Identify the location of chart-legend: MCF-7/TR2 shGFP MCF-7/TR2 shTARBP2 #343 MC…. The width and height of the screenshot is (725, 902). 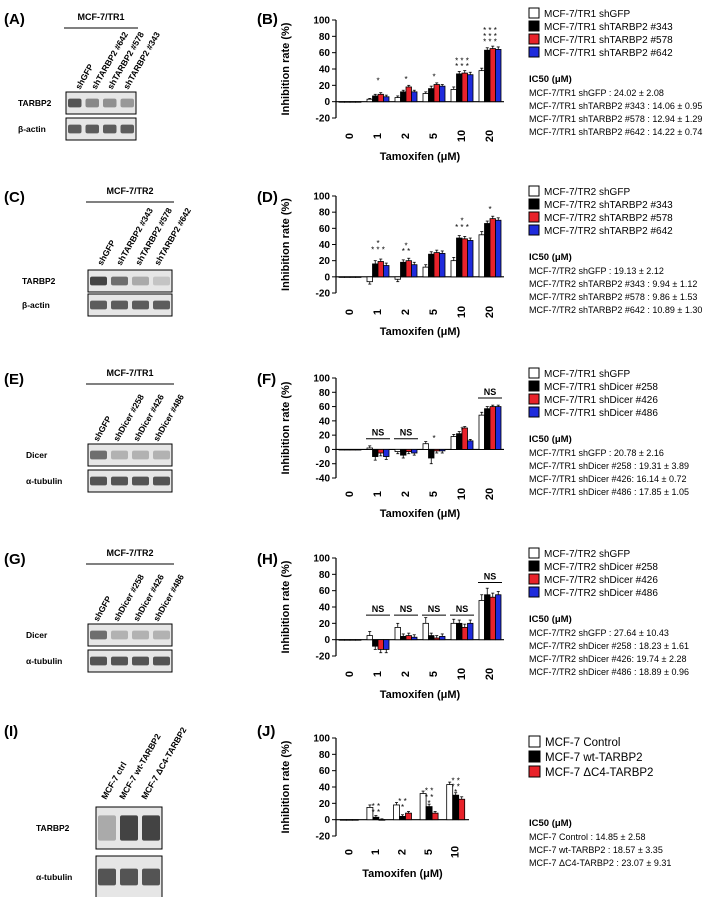
(600, 211).